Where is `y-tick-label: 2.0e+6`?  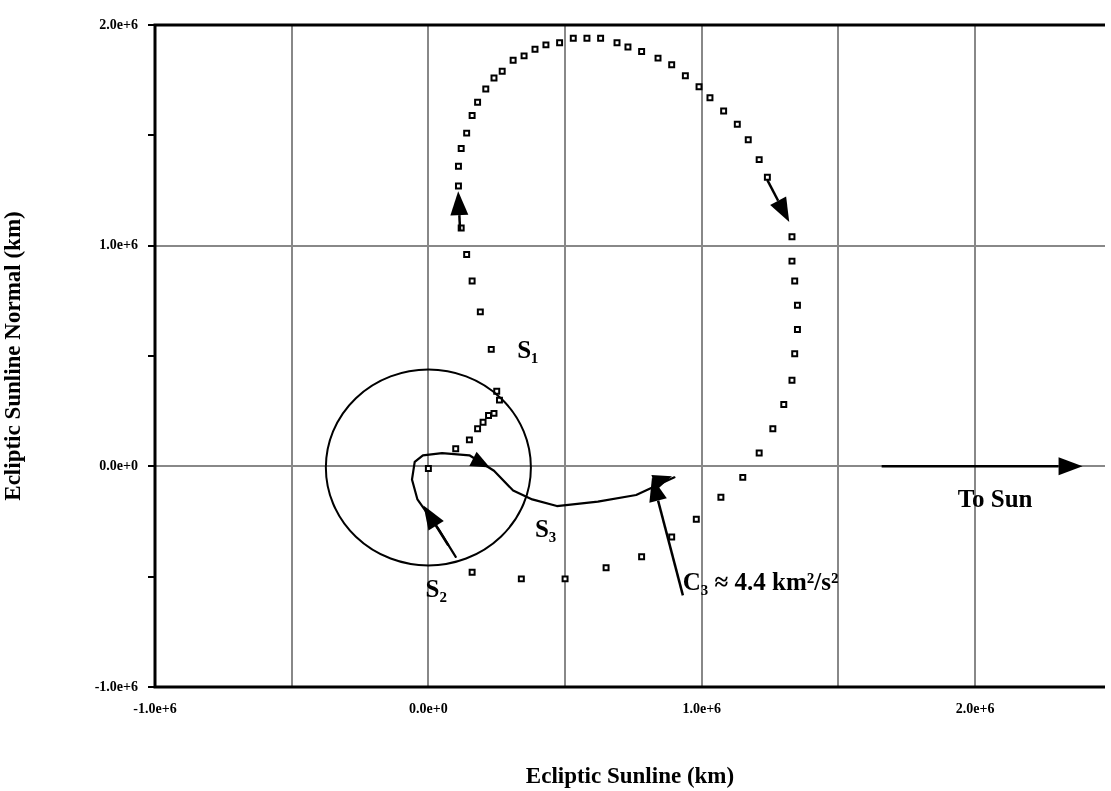
y-tick-label: 2.0e+6 is located at coordinates (118, 24).